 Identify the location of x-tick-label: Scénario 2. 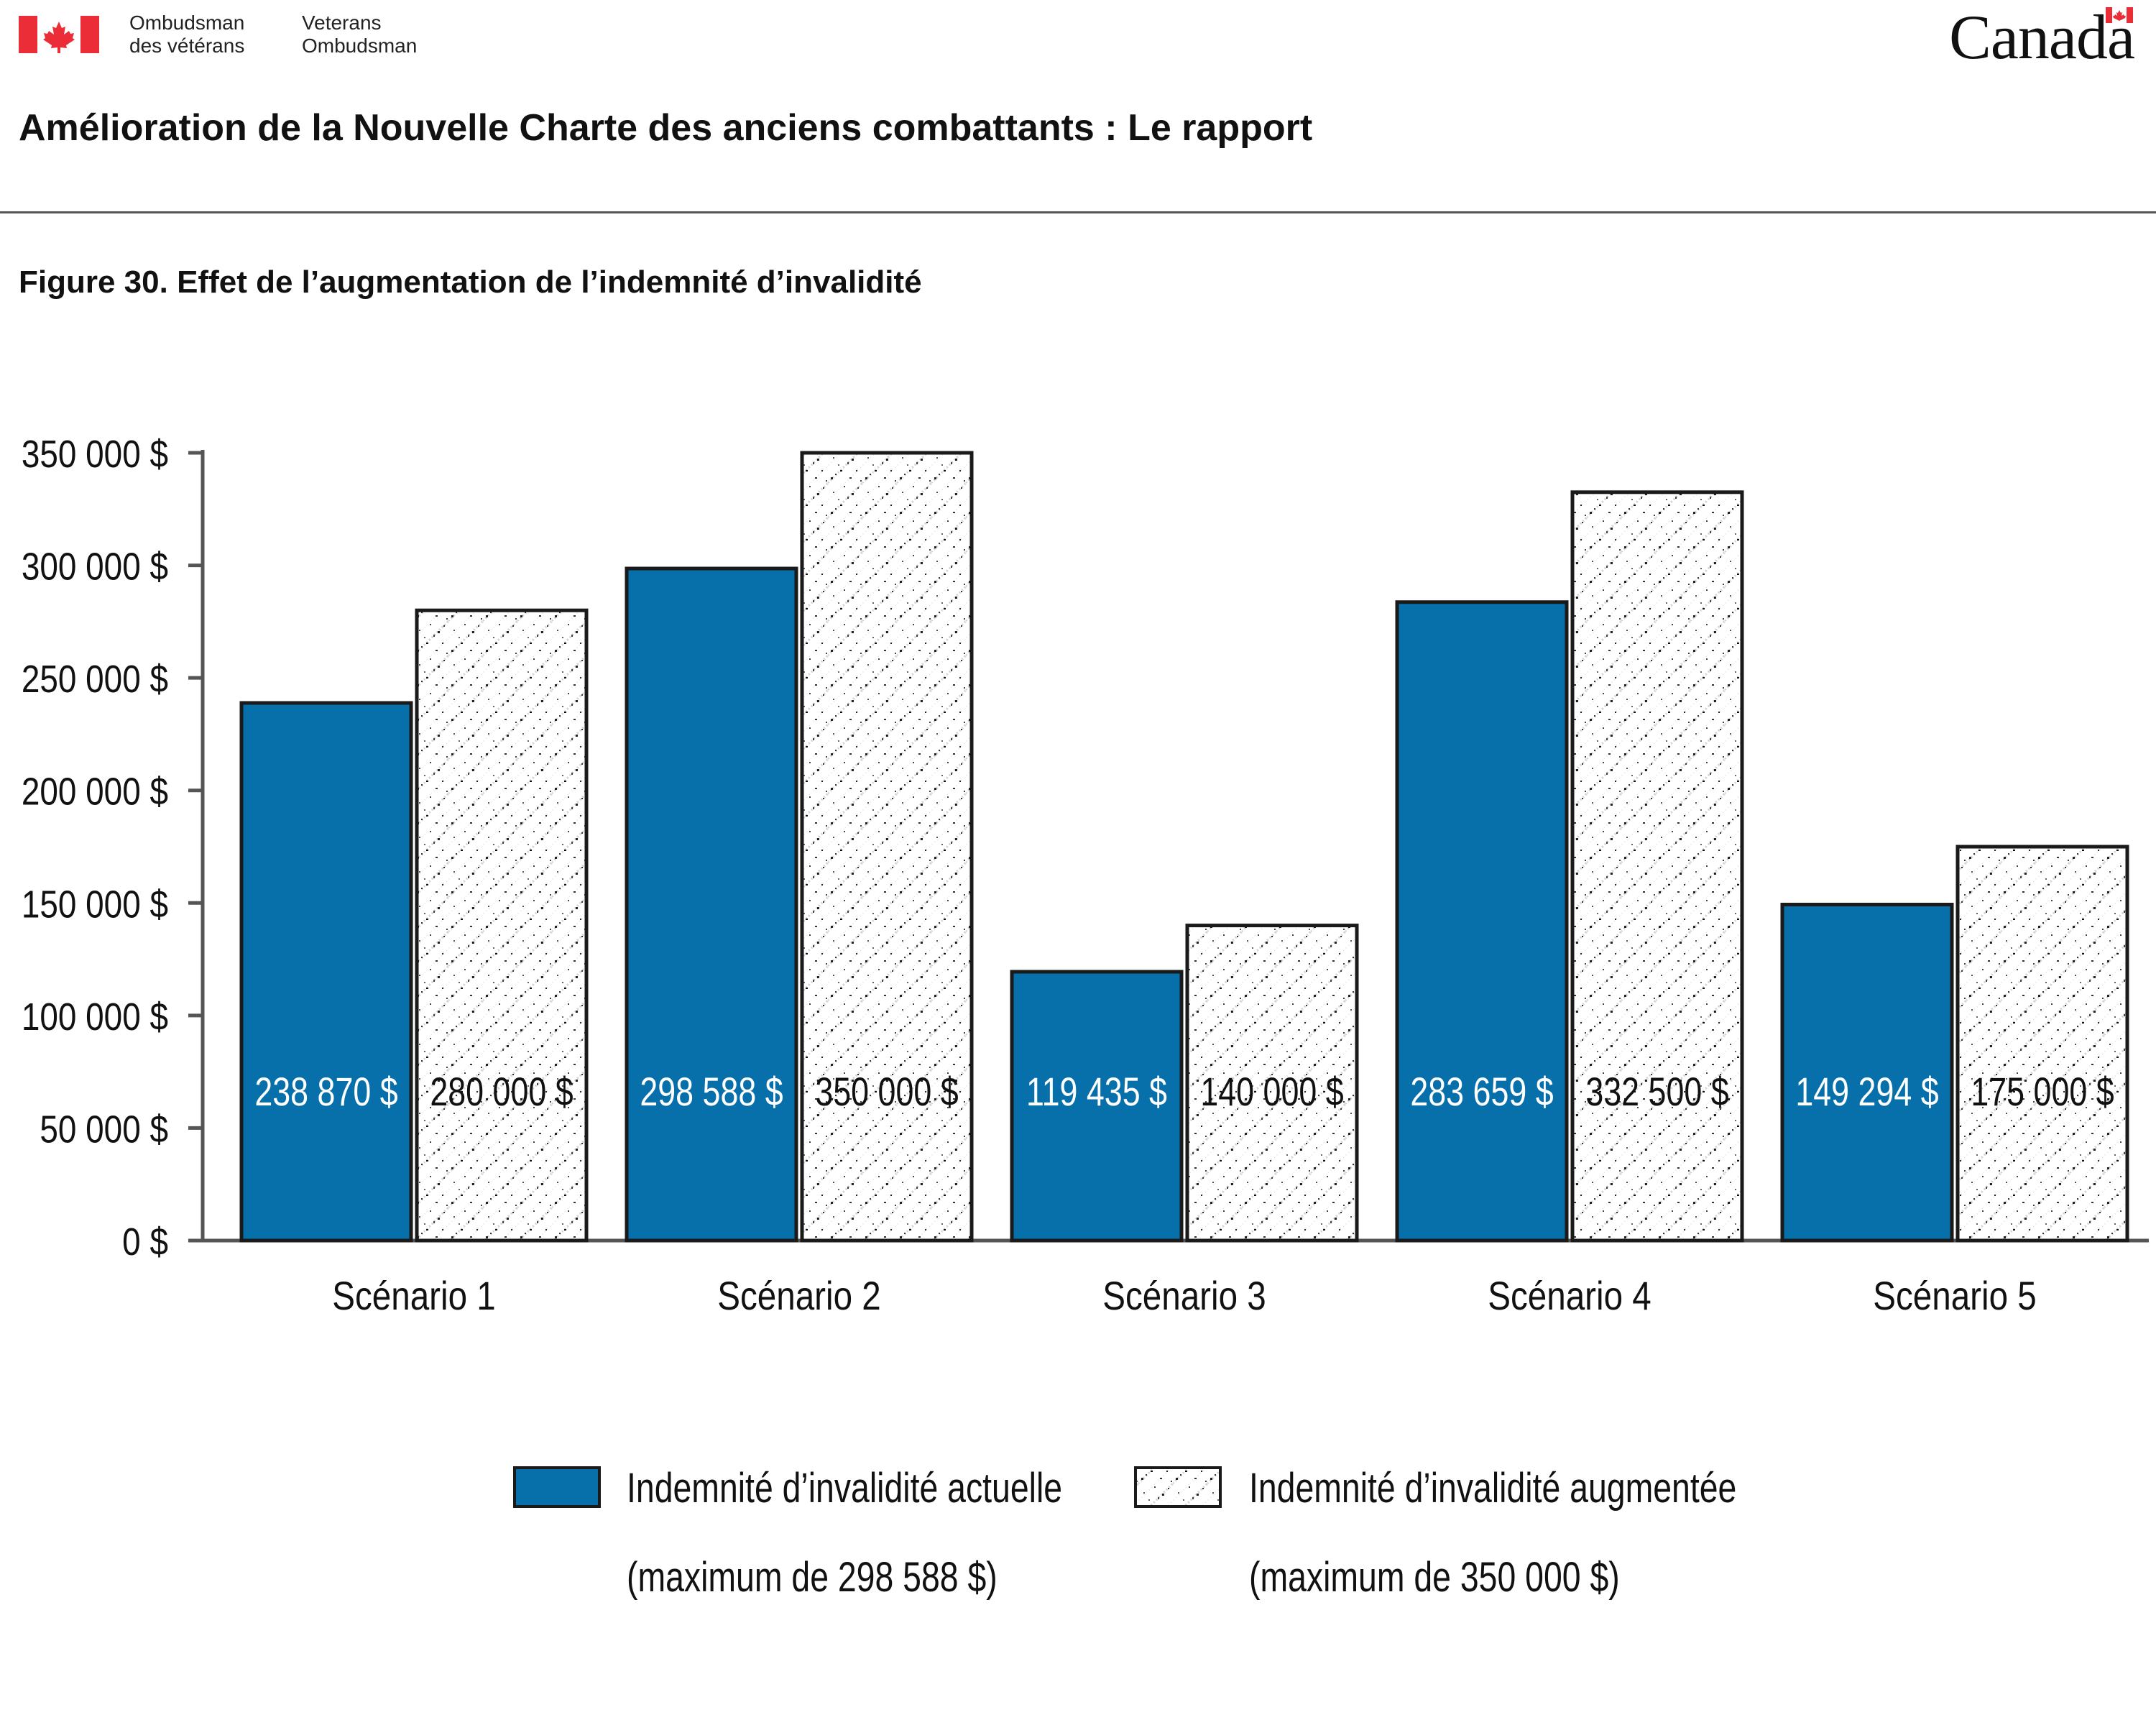
(799, 1296).